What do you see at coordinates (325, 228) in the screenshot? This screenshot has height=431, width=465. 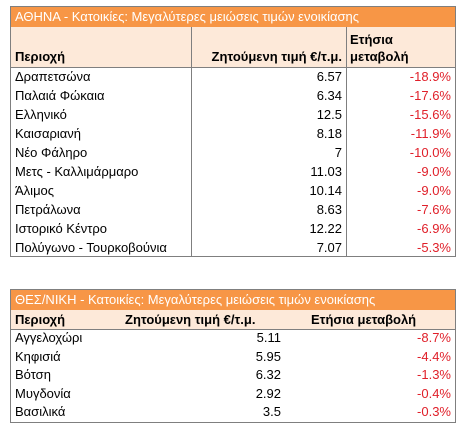 I see `price-cell: 12.22` at bounding box center [325, 228].